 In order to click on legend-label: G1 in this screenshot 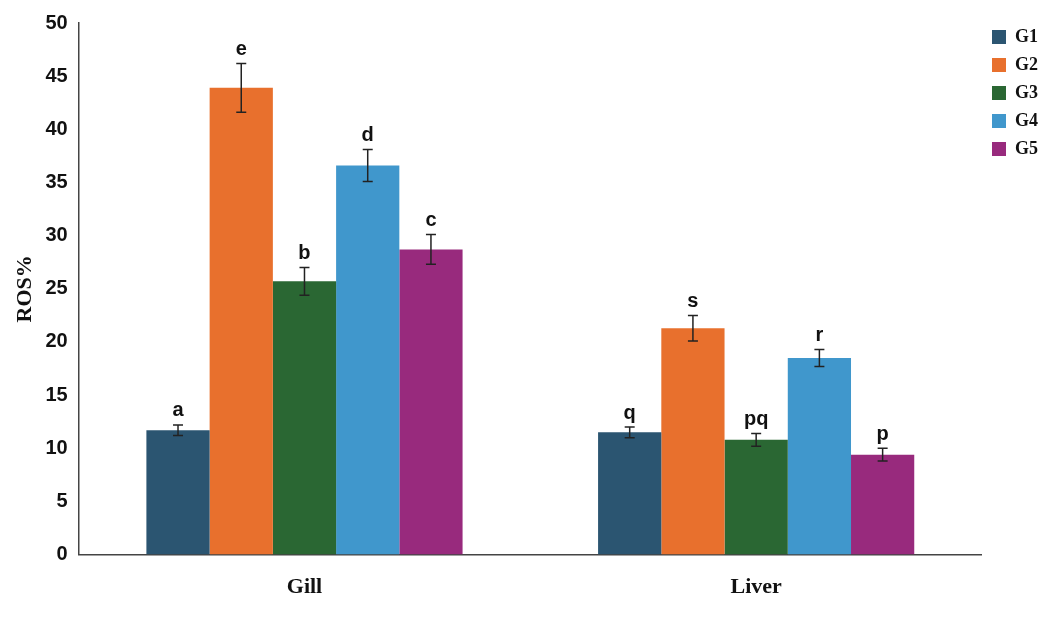, I will do `click(1027, 35)`.